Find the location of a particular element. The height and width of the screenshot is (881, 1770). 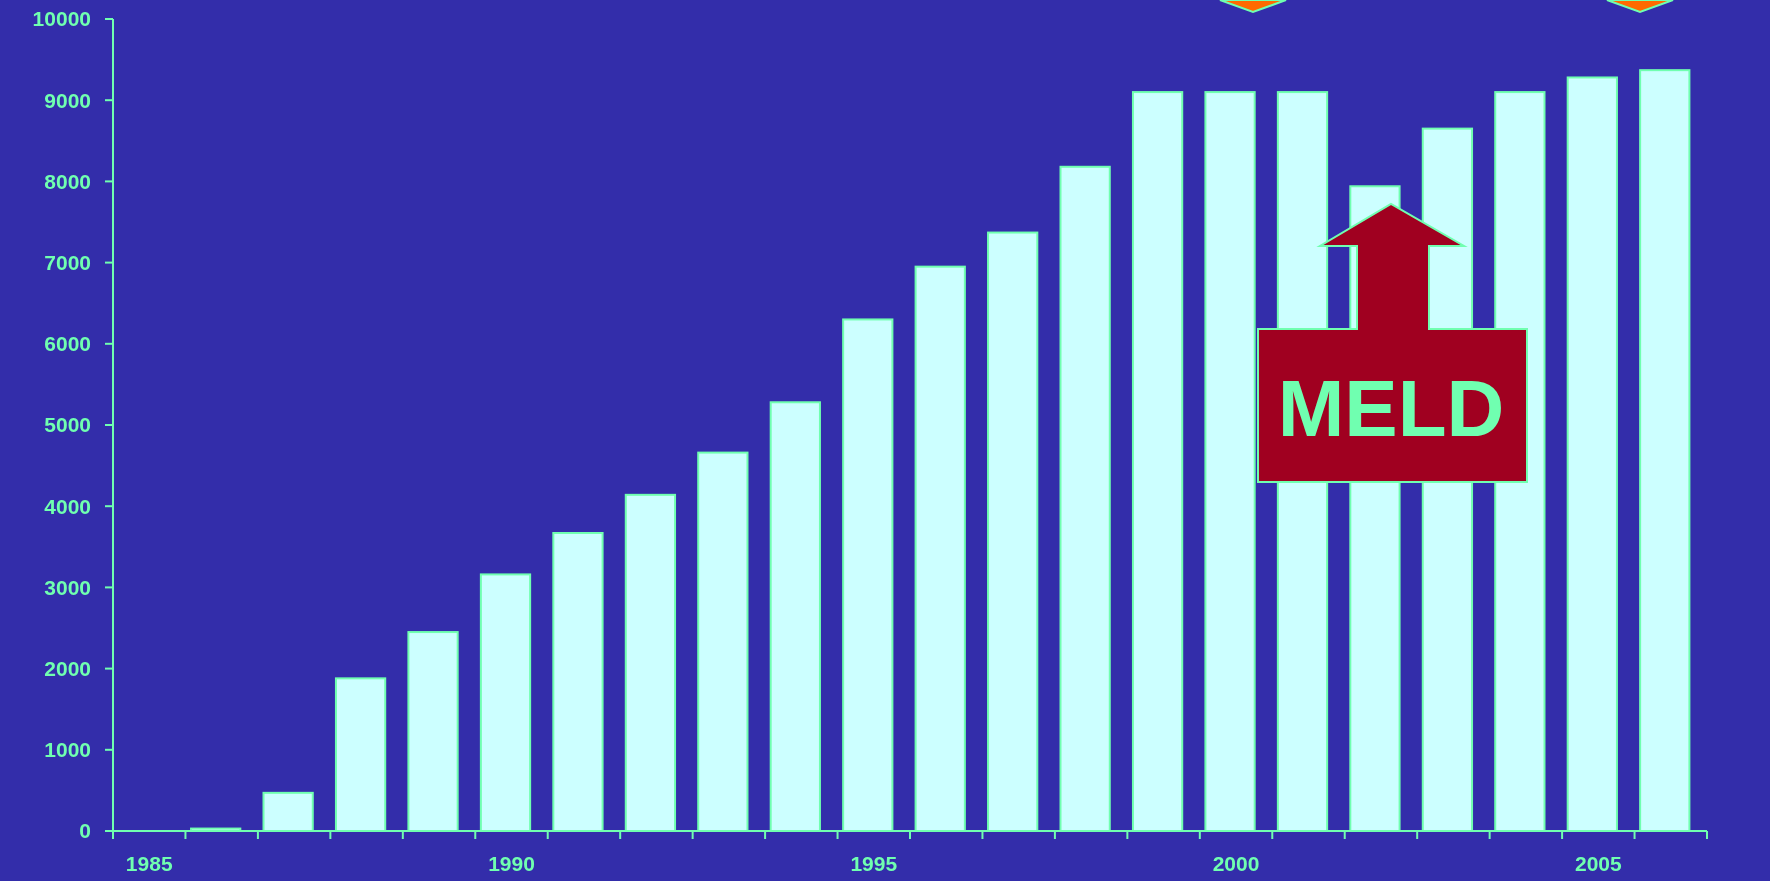

y-tick-label: 2000 is located at coordinates (67, 668).